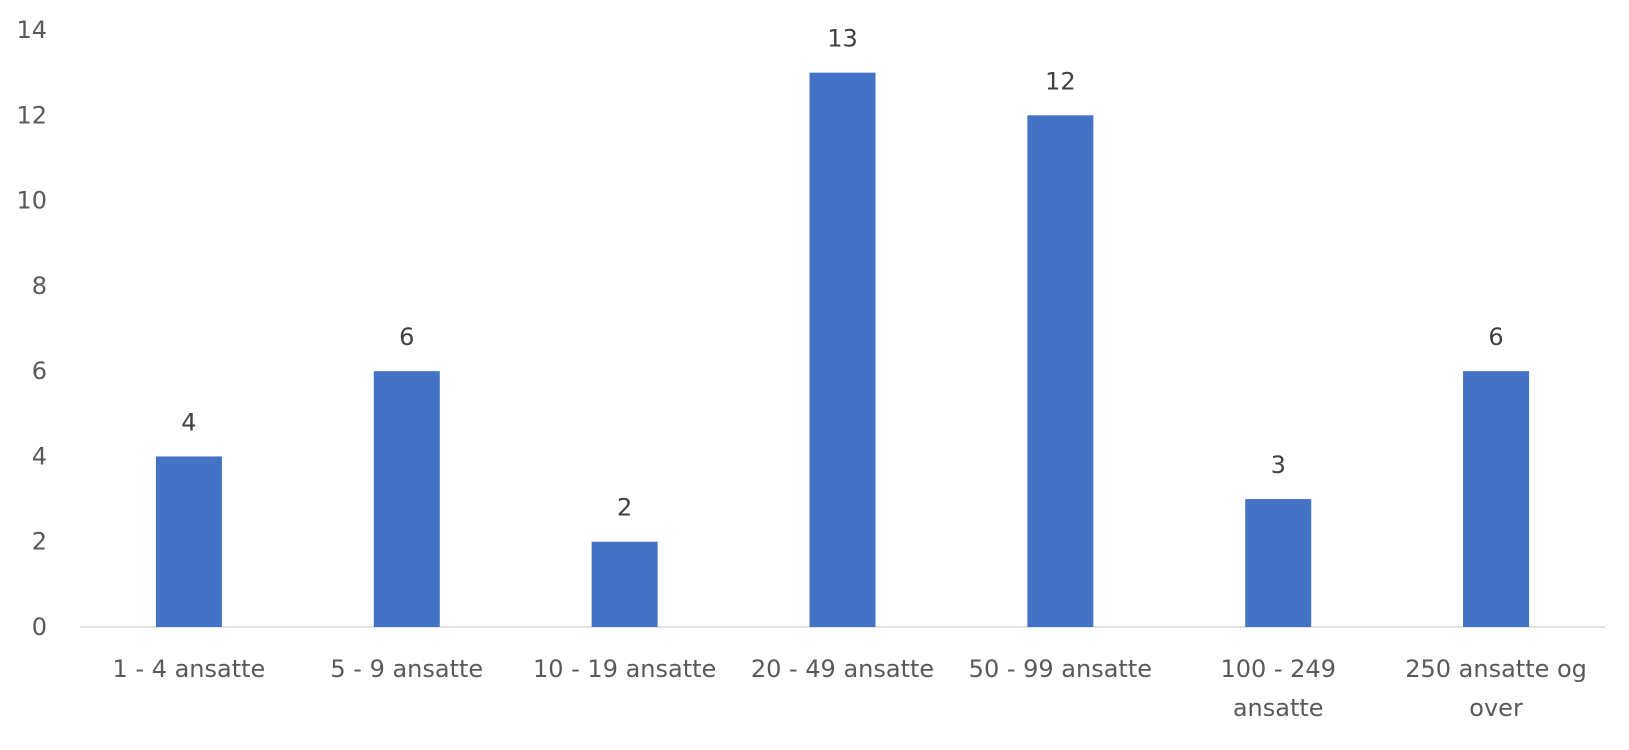 The height and width of the screenshot is (750, 1629). I want to click on x-tick-label: 1 - 4 ansatte, so click(189, 669).